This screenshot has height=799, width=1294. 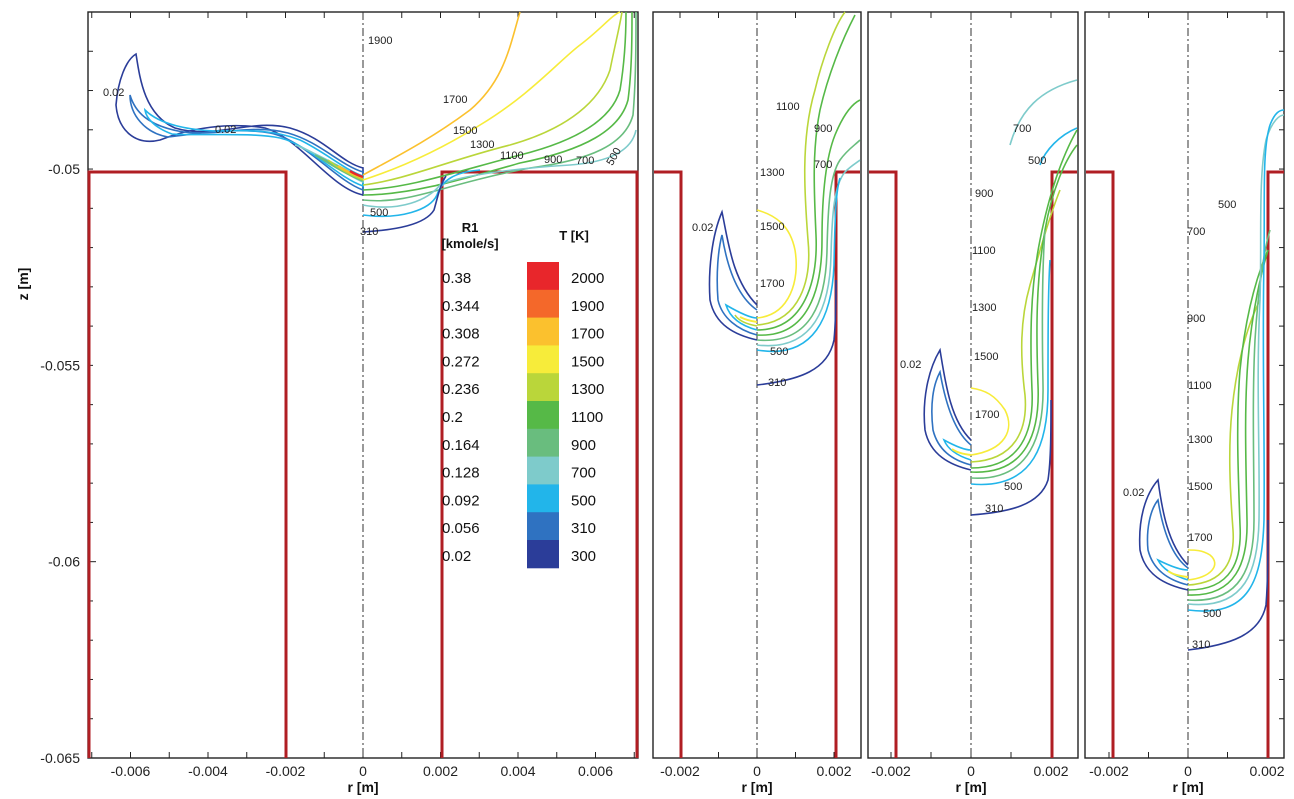 What do you see at coordinates (60, 463) in the screenshot?
I see `z-tick-labels: -0.05 -0.055 -0.06 -0.065` at bounding box center [60, 463].